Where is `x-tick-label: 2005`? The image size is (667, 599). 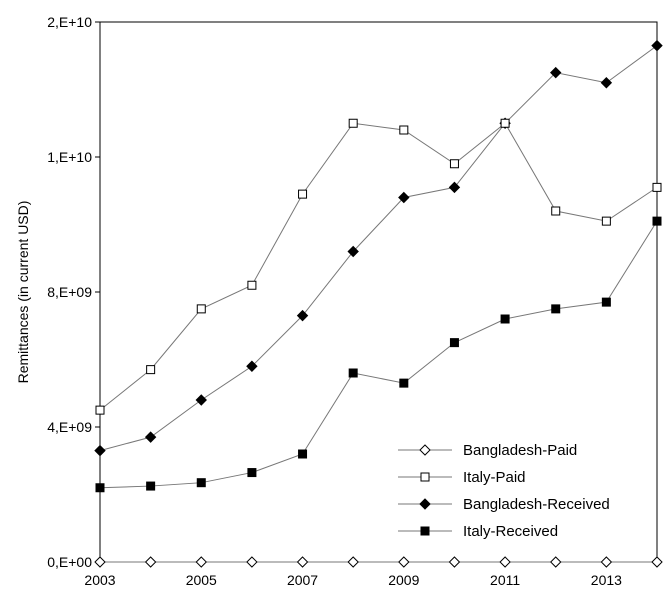
x-tick-label: 2005 is located at coordinates (201, 580).